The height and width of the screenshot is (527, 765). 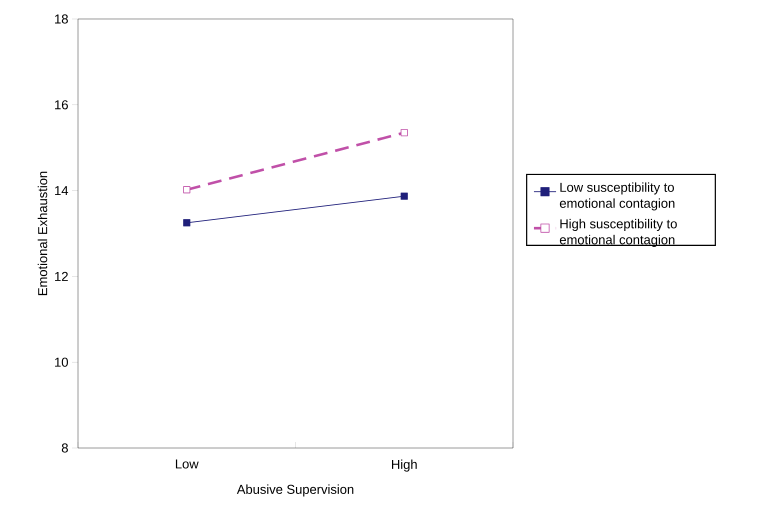 What do you see at coordinates (61, 105) in the screenshot?
I see `y-tick-label: 16` at bounding box center [61, 105].